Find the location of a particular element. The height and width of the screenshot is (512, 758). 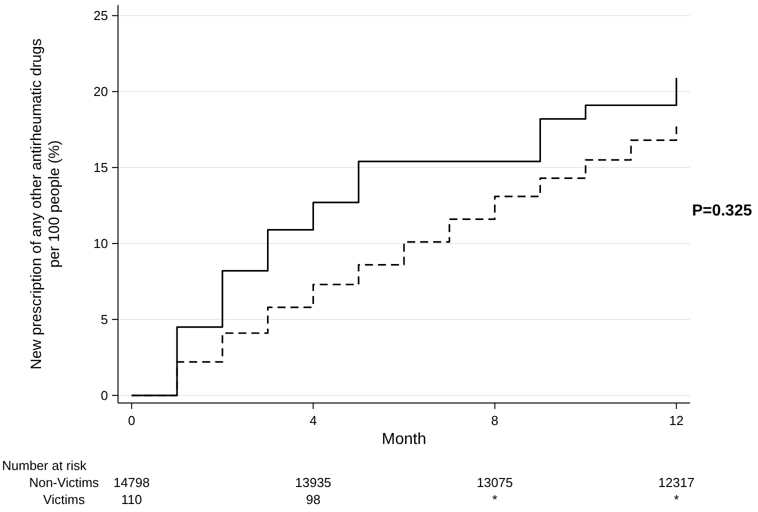

y-tick-label: 0 is located at coordinates (104, 395).